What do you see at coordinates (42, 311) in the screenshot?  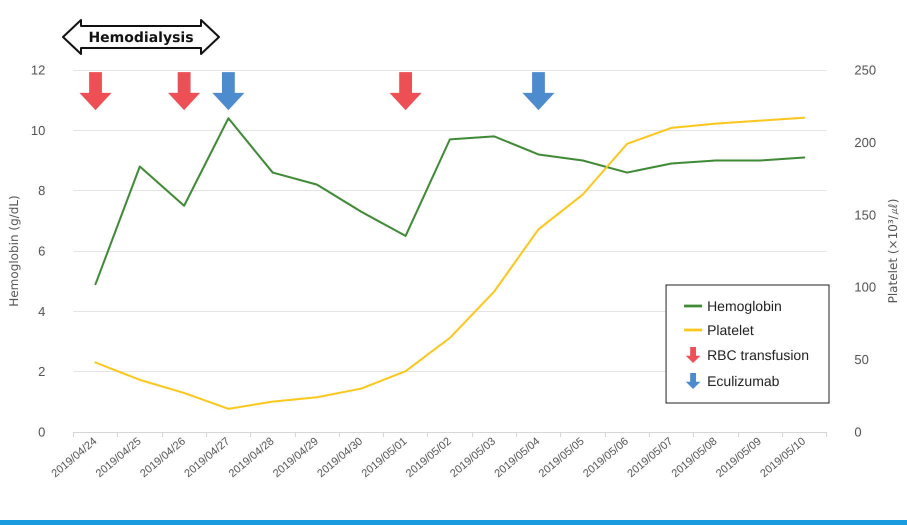 I see `y-tick-label: 4` at bounding box center [42, 311].